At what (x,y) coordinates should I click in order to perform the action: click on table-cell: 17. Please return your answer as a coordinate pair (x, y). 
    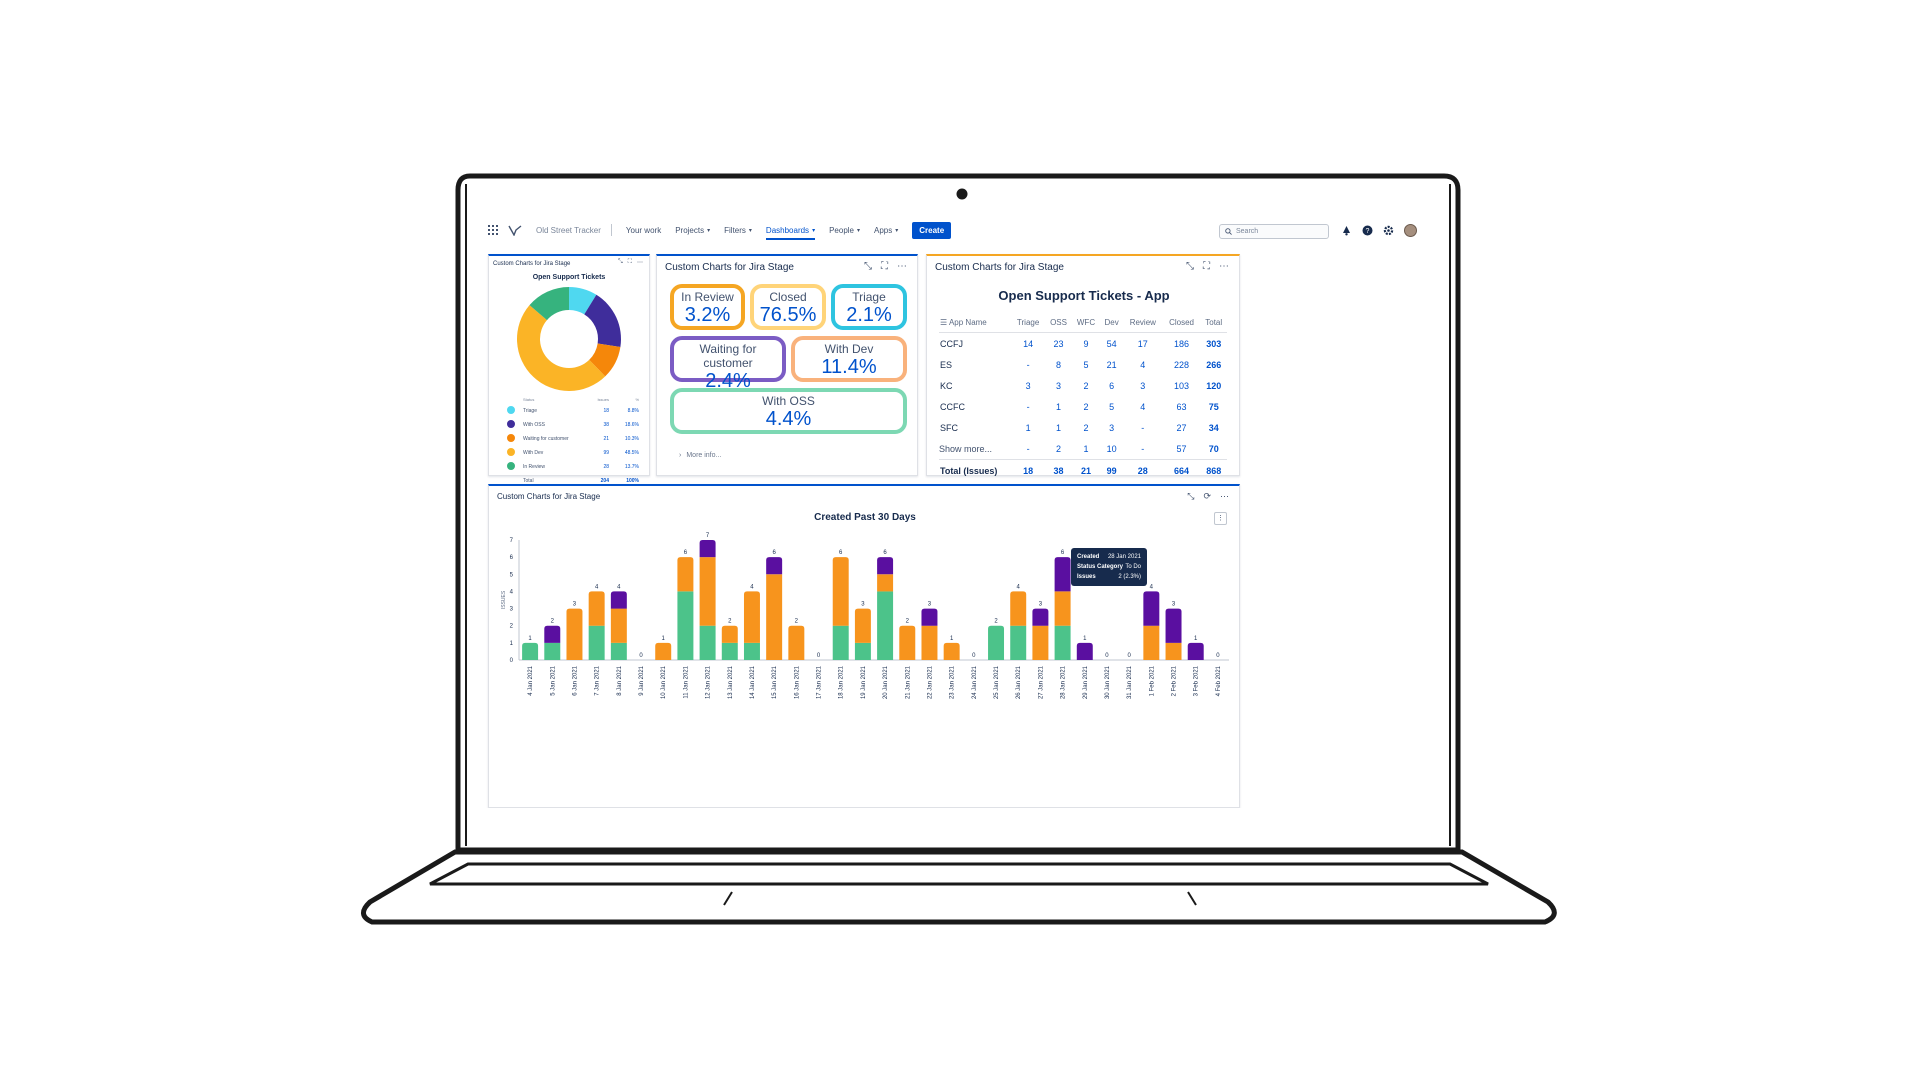
    Looking at the image, I should click on (1142, 343).